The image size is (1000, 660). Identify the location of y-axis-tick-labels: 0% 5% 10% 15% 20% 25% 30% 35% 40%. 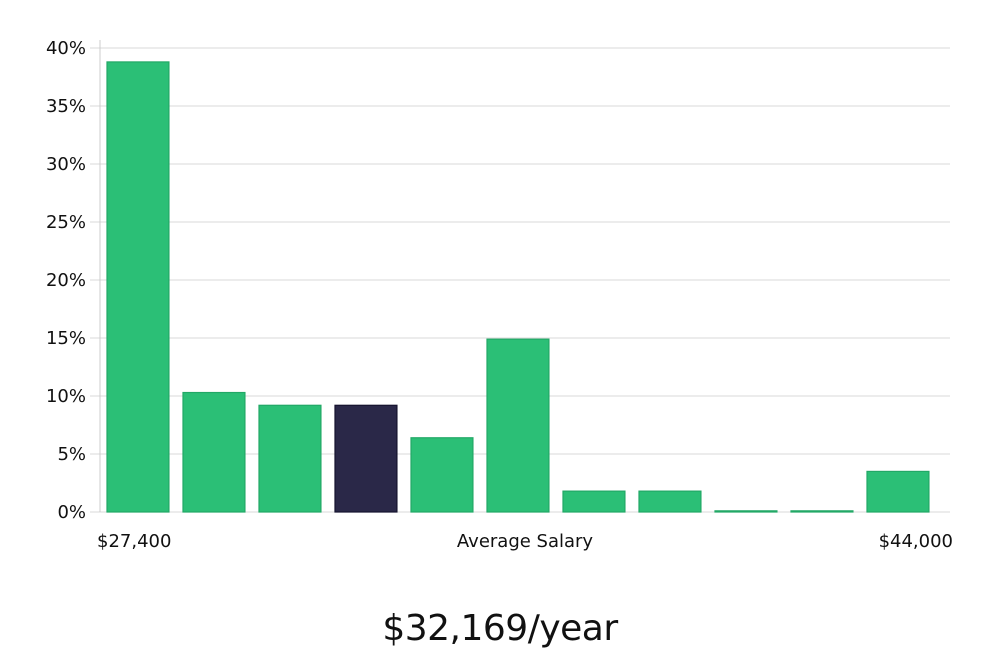
(66, 280).